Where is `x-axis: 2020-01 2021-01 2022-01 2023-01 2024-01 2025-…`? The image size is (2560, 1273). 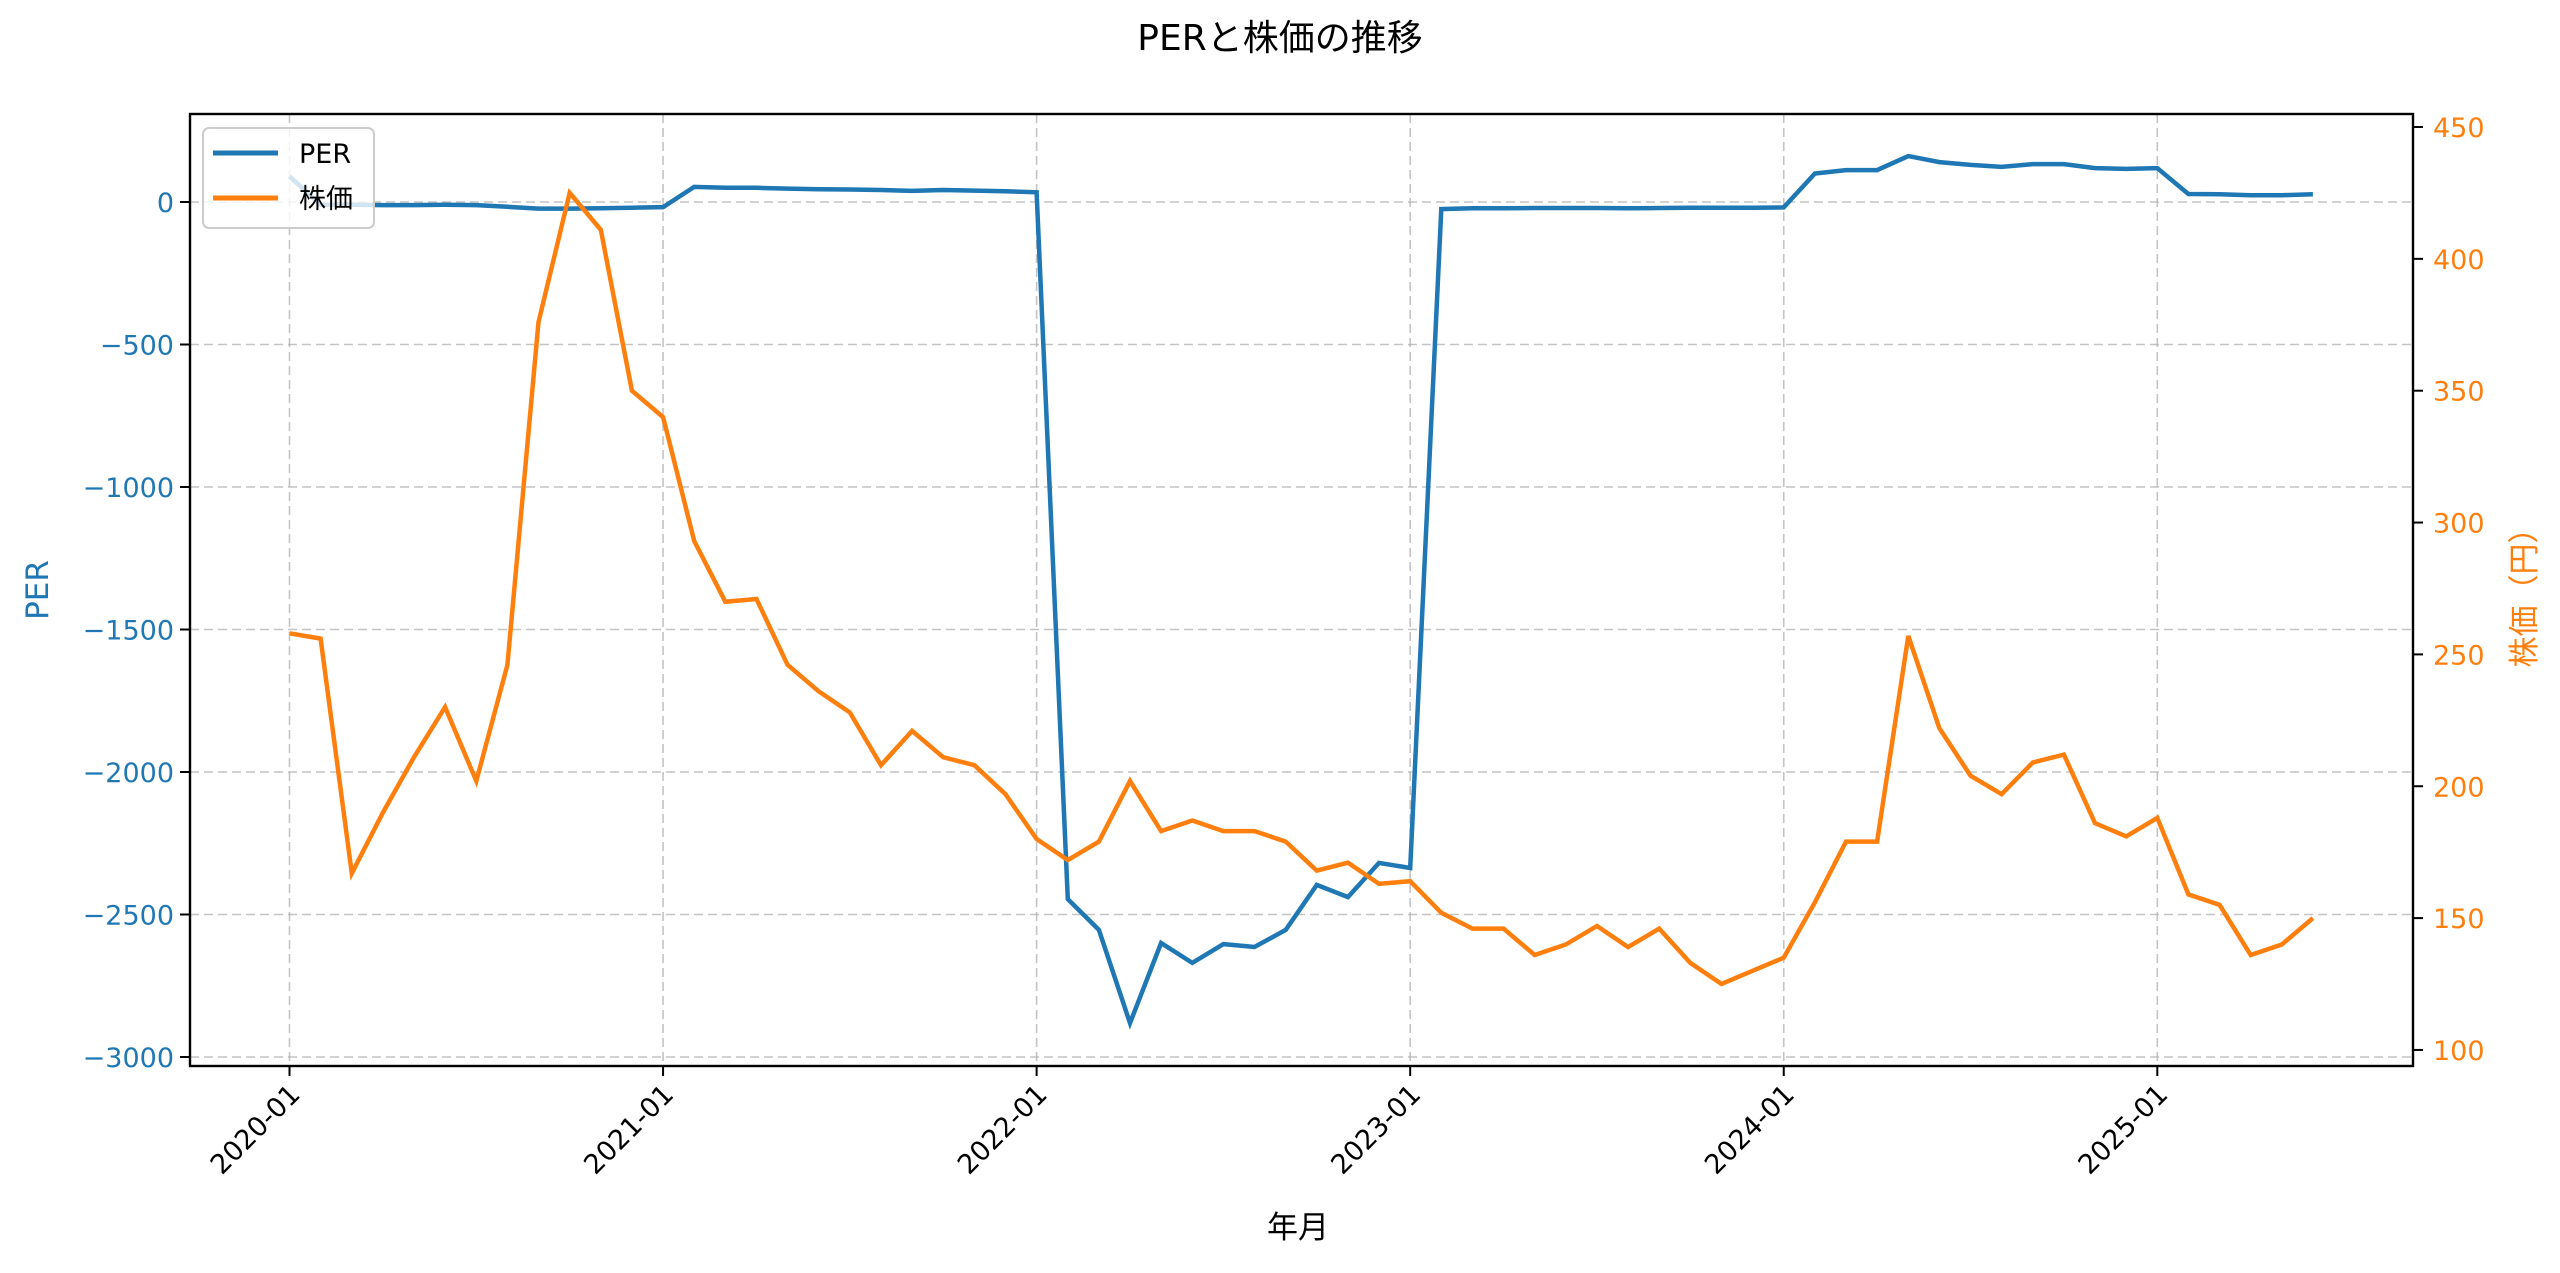
x-axis: 2020-01 2021-01 2022-01 2023-01 2024-01 2025-… is located at coordinates (1189, 1123).